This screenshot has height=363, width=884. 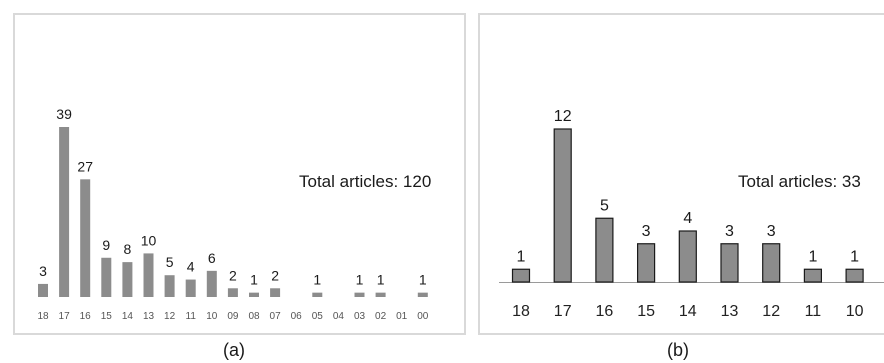 What do you see at coordinates (646, 231) in the screenshot?
I see `data-label-b-15: 3` at bounding box center [646, 231].